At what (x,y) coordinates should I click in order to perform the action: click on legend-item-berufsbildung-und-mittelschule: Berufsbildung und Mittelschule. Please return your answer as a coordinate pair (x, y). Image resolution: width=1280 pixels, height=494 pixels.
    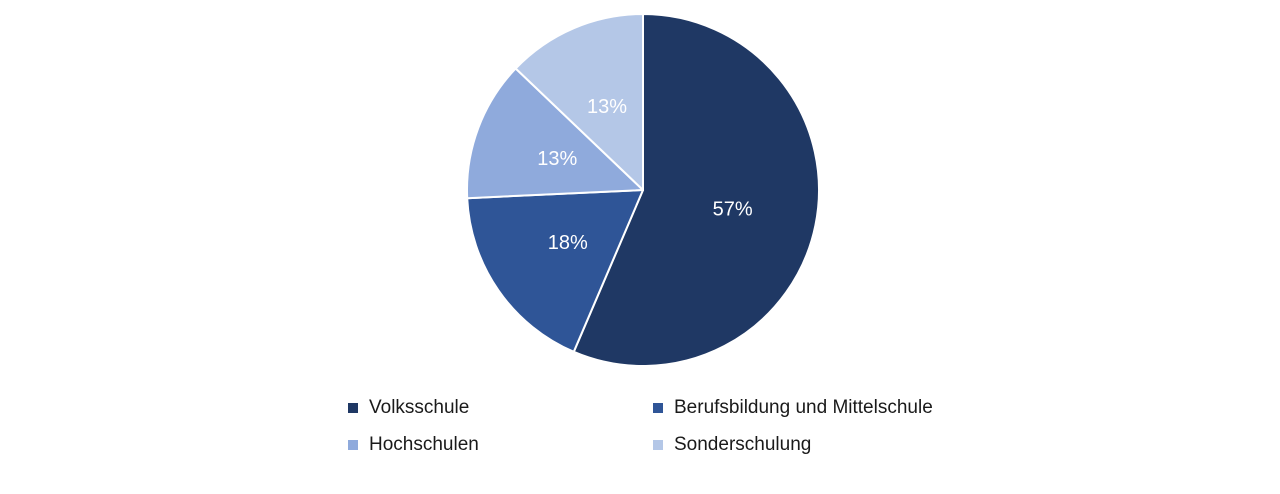
    Looking at the image, I should click on (793, 407).